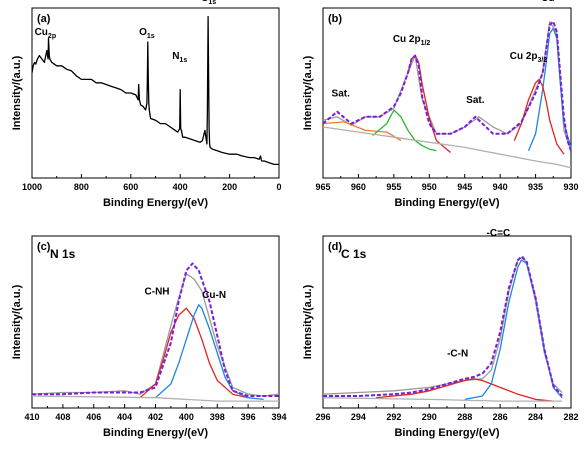 The height and width of the screenshot is (454, 584). Describe the element at coordinates (464, 417) in the screenshot. I see `x-tick-label: 288` at that location.